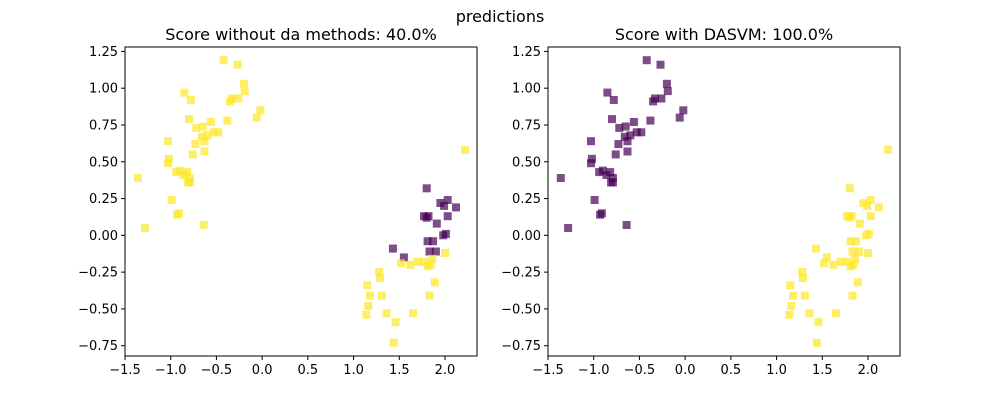 The height and width of the screenshot is (400, 1000). What do you see at coordinates (521, 273) in the screenshot?
I see `y-tick-label: −0.25` at bounding box center [521, 273].